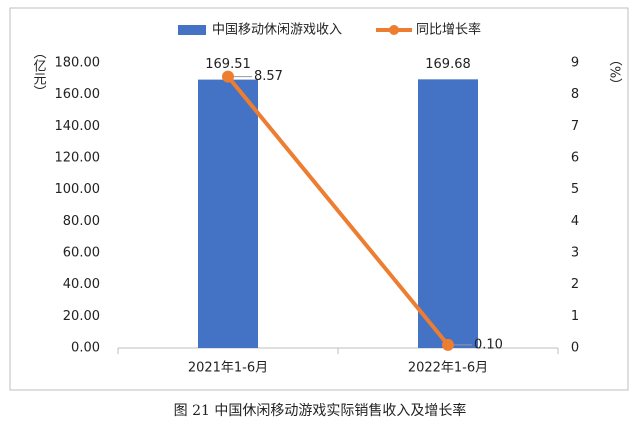  What do you see at coordinates (81, 221) in the screenshot?
I see `y-tick-label: 80.00` at bounding box center [81, 221].